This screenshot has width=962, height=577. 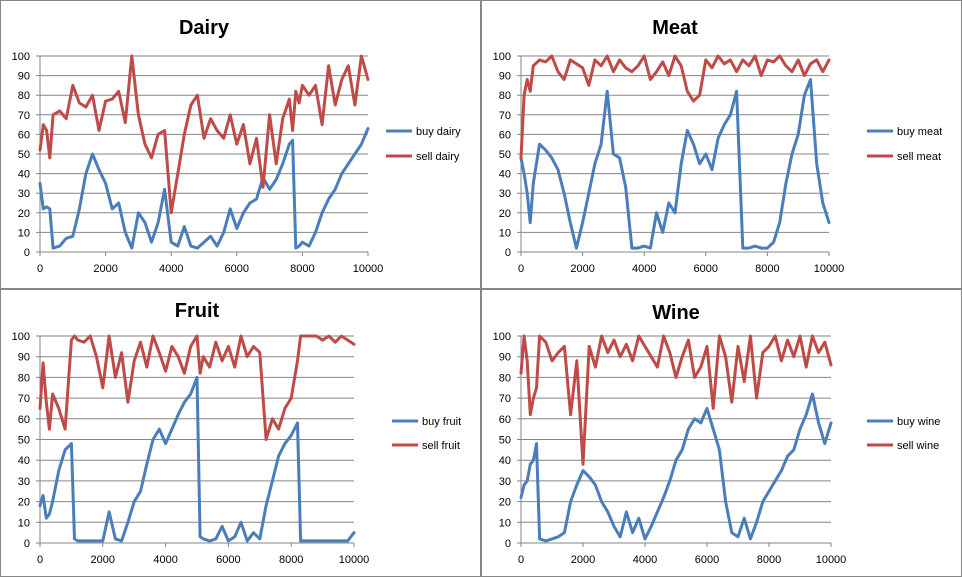 I want to click on series-line-buy-meat, so click(x=675, y=164).